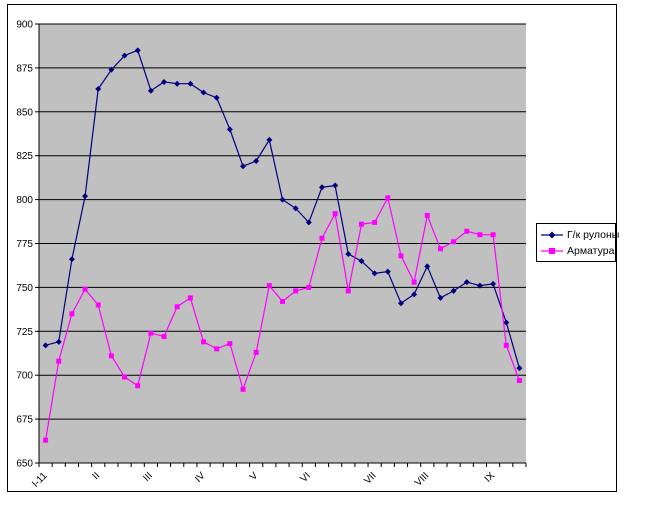 The height and width of the screenshot is (508, 668). What do you see at coordinates (24, 420) in the screenshot?
I see `y-axis-label: 675` at bounding box center [24, 420].